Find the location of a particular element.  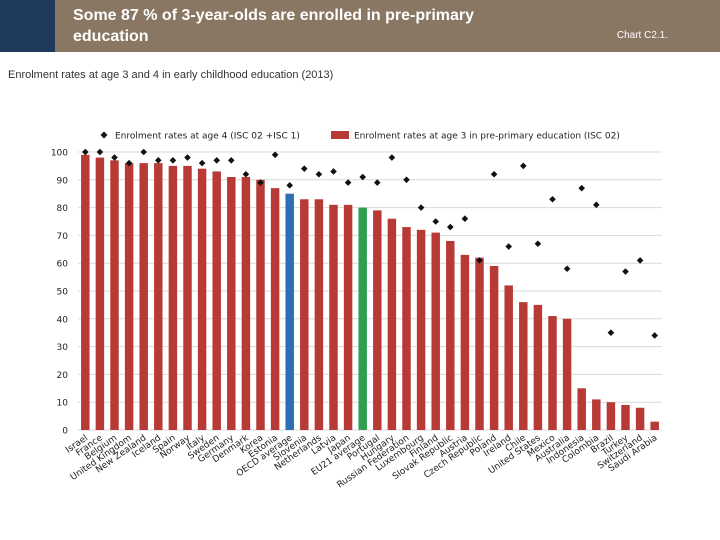

corner-block is located at coordinates (27, 26).